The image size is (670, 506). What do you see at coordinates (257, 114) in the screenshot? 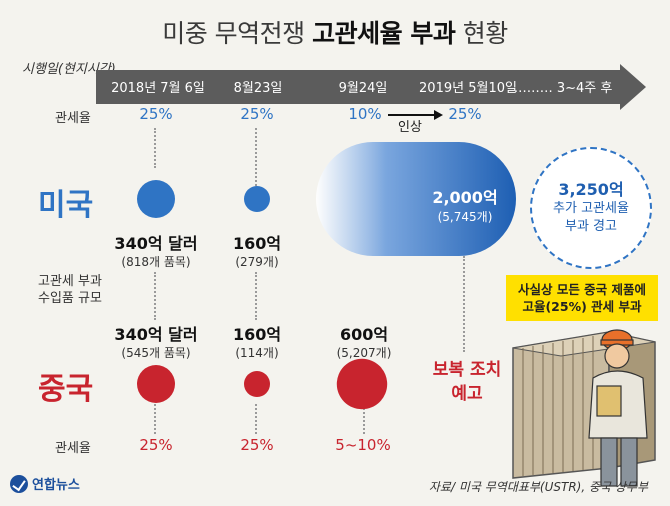
I see `us-rate-2: 25%` at bounding box center [257, 114].